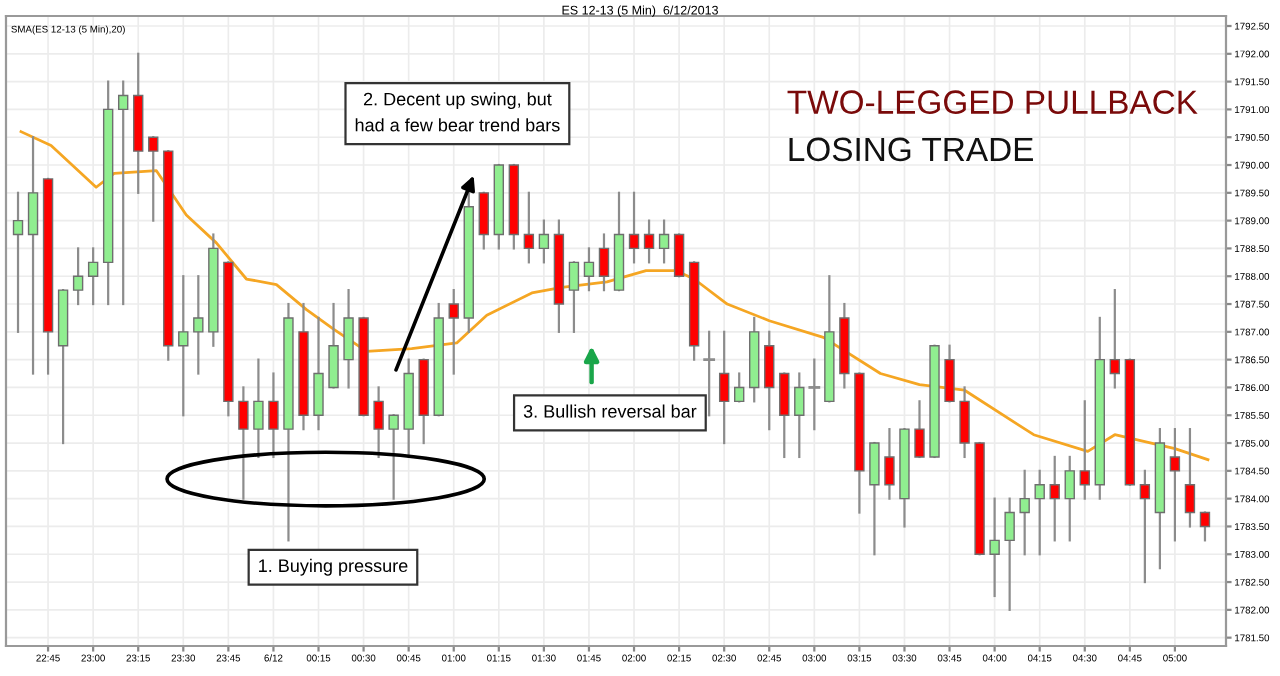 The width and height of the screenshot is (1280, 676). What do you see at coordinates (992, 102) in the screenshot?
I see `text: TWO-LEGGED PULLBACK` at bounding box center [992, 102].